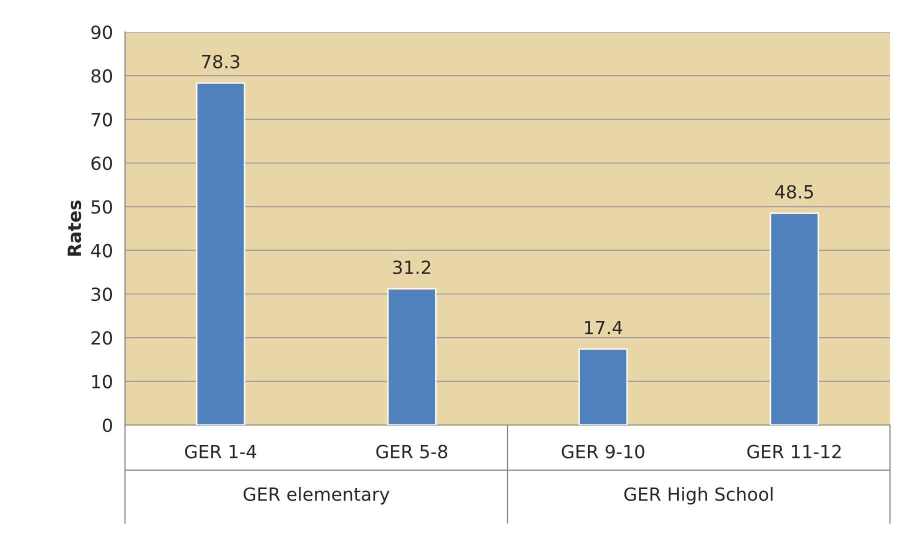  Describe the element at coordinates (698, 495) in the screenshot. I see `text: GER High School` at that location.